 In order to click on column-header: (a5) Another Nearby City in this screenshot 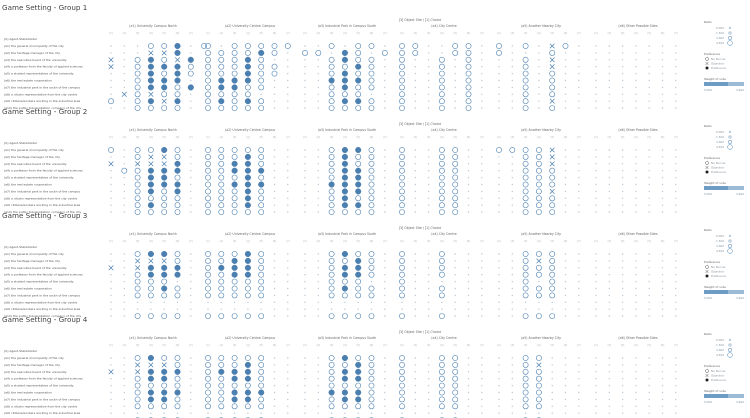, I will do `click(541, 26)`.